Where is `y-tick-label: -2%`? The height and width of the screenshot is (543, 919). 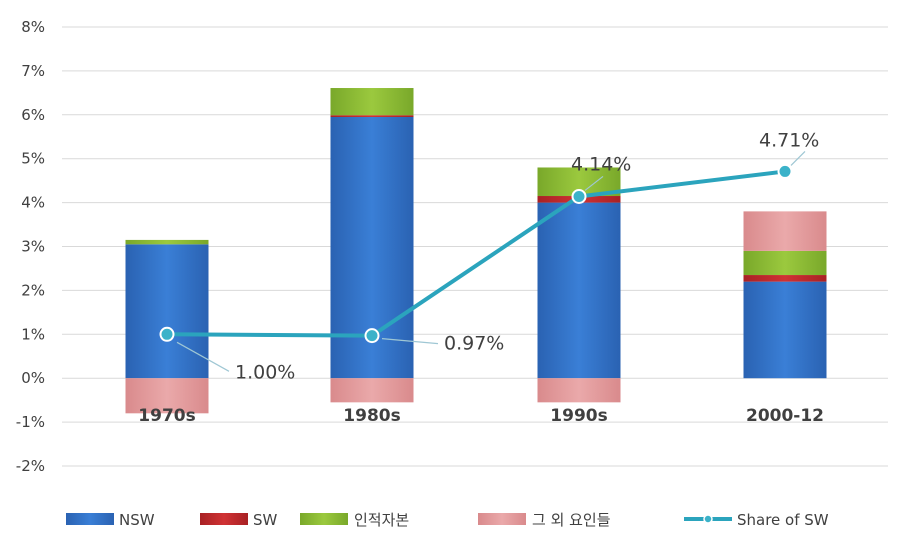
y-tick-label: -2% is located at coordinates (30, 466).